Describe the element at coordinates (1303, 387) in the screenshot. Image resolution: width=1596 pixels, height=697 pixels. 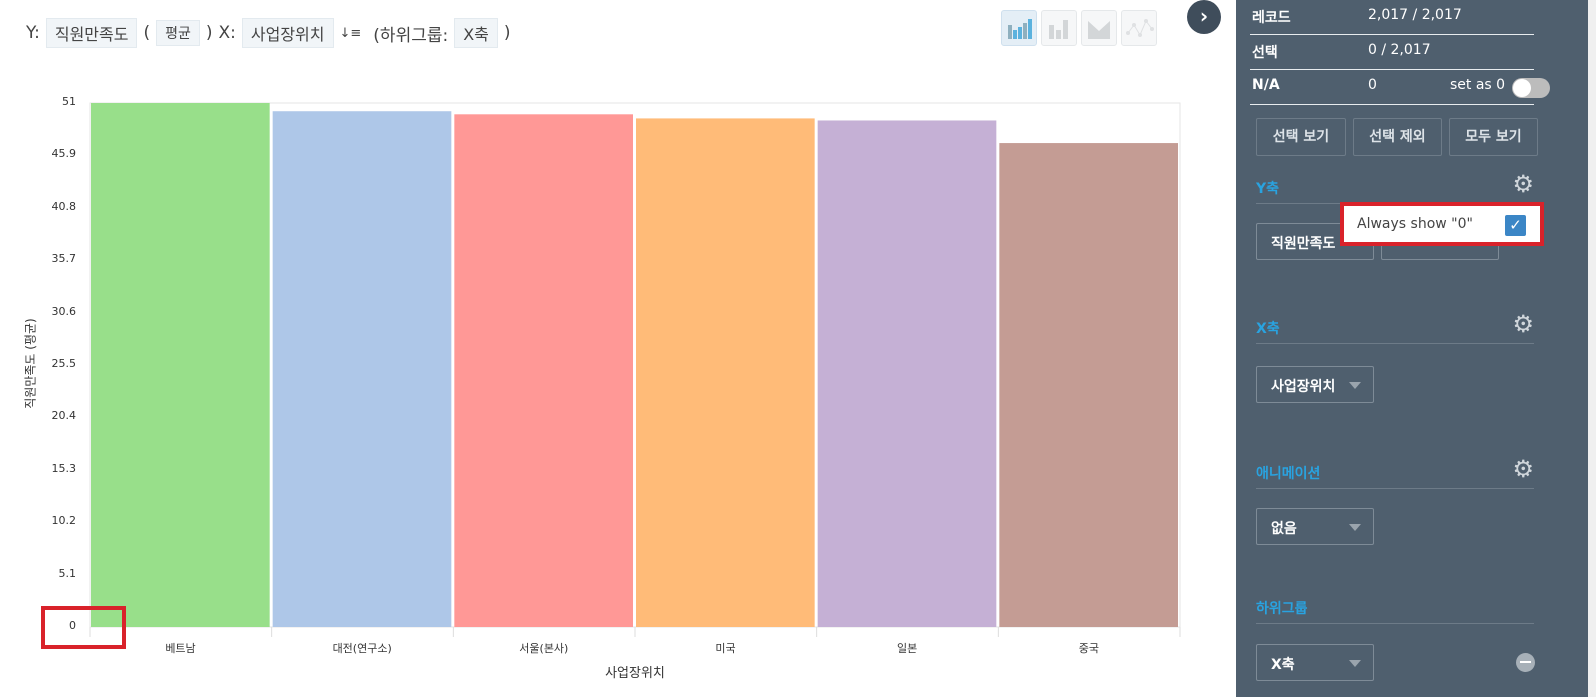
I see `x-field-value: 사업장위치` at that location.